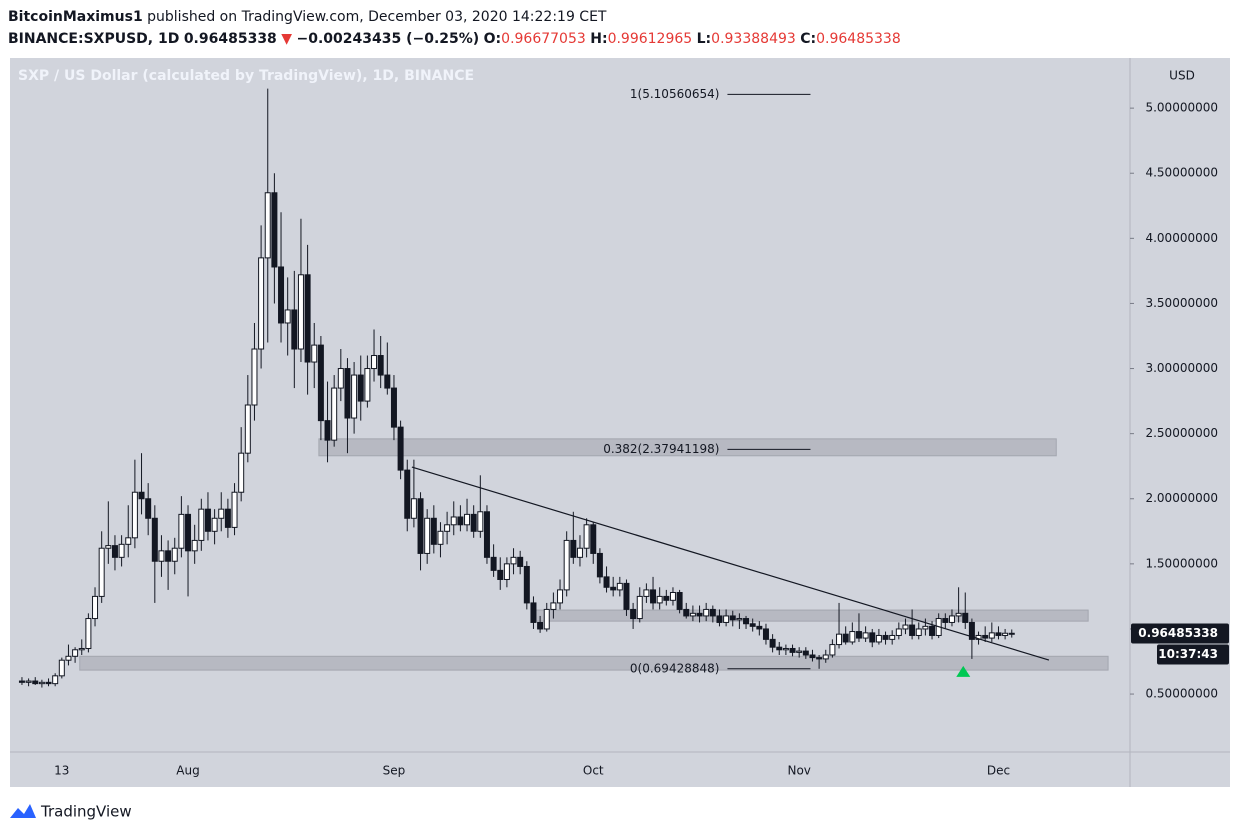 The height and width of the screenshot is (835, 1240). What do you see at coordinates (75, 17) in the screenshot?
I see `author: BitcoinMaximus1` at bounding box center [75, 17].